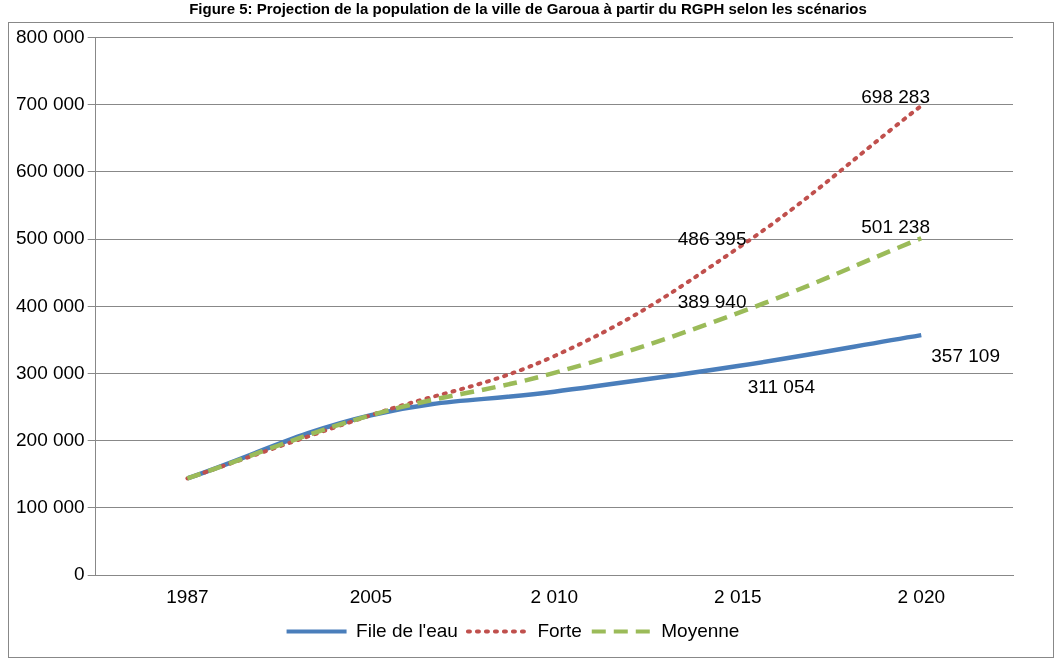 The height and width of the screenshot is (662, 1056). What do you see at coordinates (50, 36) in the screenshot?
I see `y-tick-label: 800 000` at bounding box center [50, 36].